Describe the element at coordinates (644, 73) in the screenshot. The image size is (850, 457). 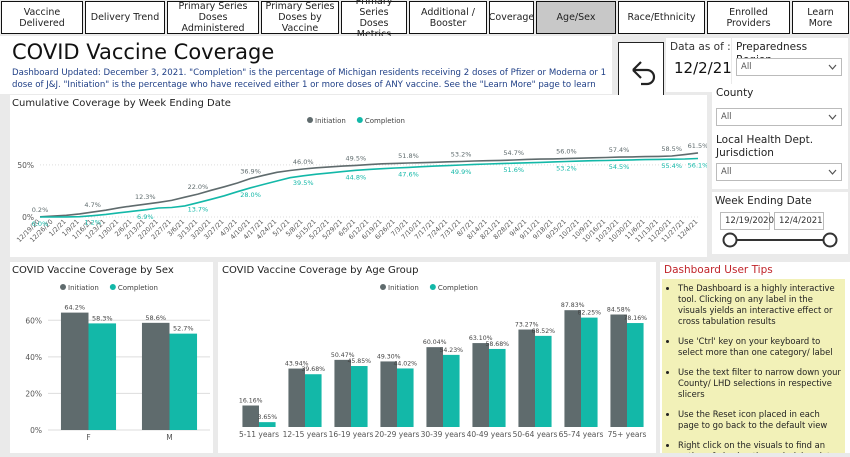
I see `reset-icon` at that location.